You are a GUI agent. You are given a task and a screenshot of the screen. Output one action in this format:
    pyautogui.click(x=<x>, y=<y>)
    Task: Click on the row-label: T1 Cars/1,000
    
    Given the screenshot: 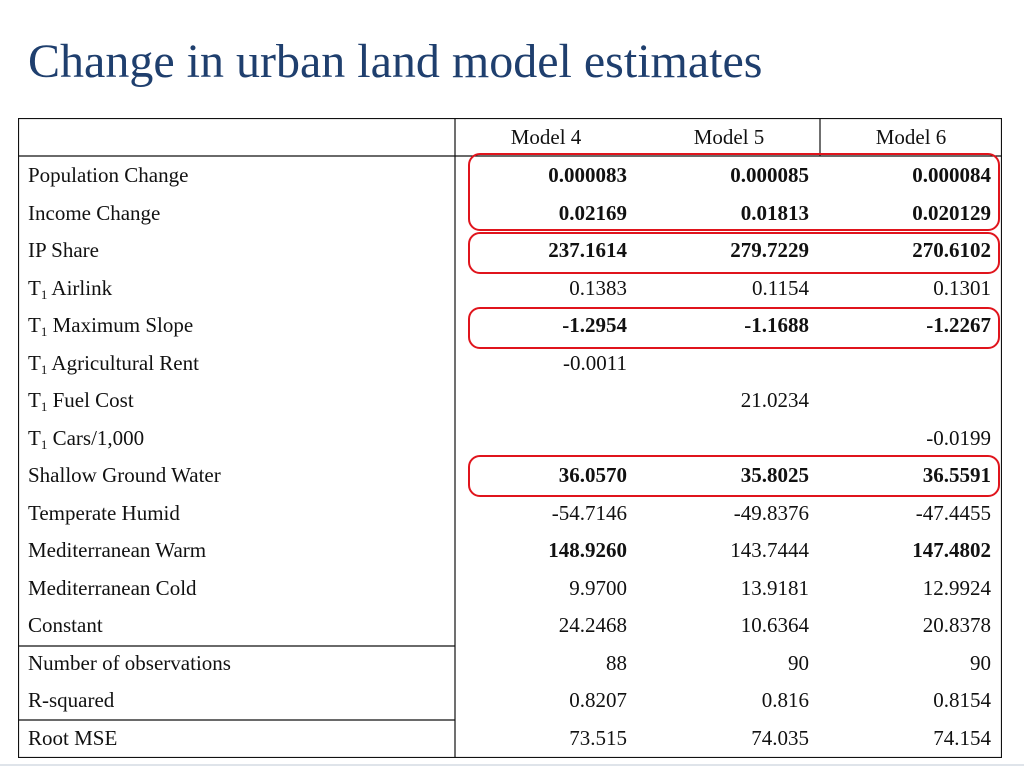 What is the action you would take?
    pyautogui.click(x=240, y=438)
    